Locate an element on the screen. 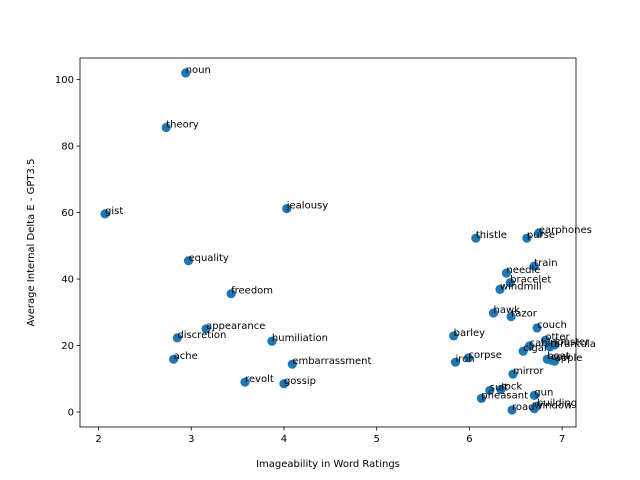  y-tick-label: 80 is located at coordinates (67, 147).